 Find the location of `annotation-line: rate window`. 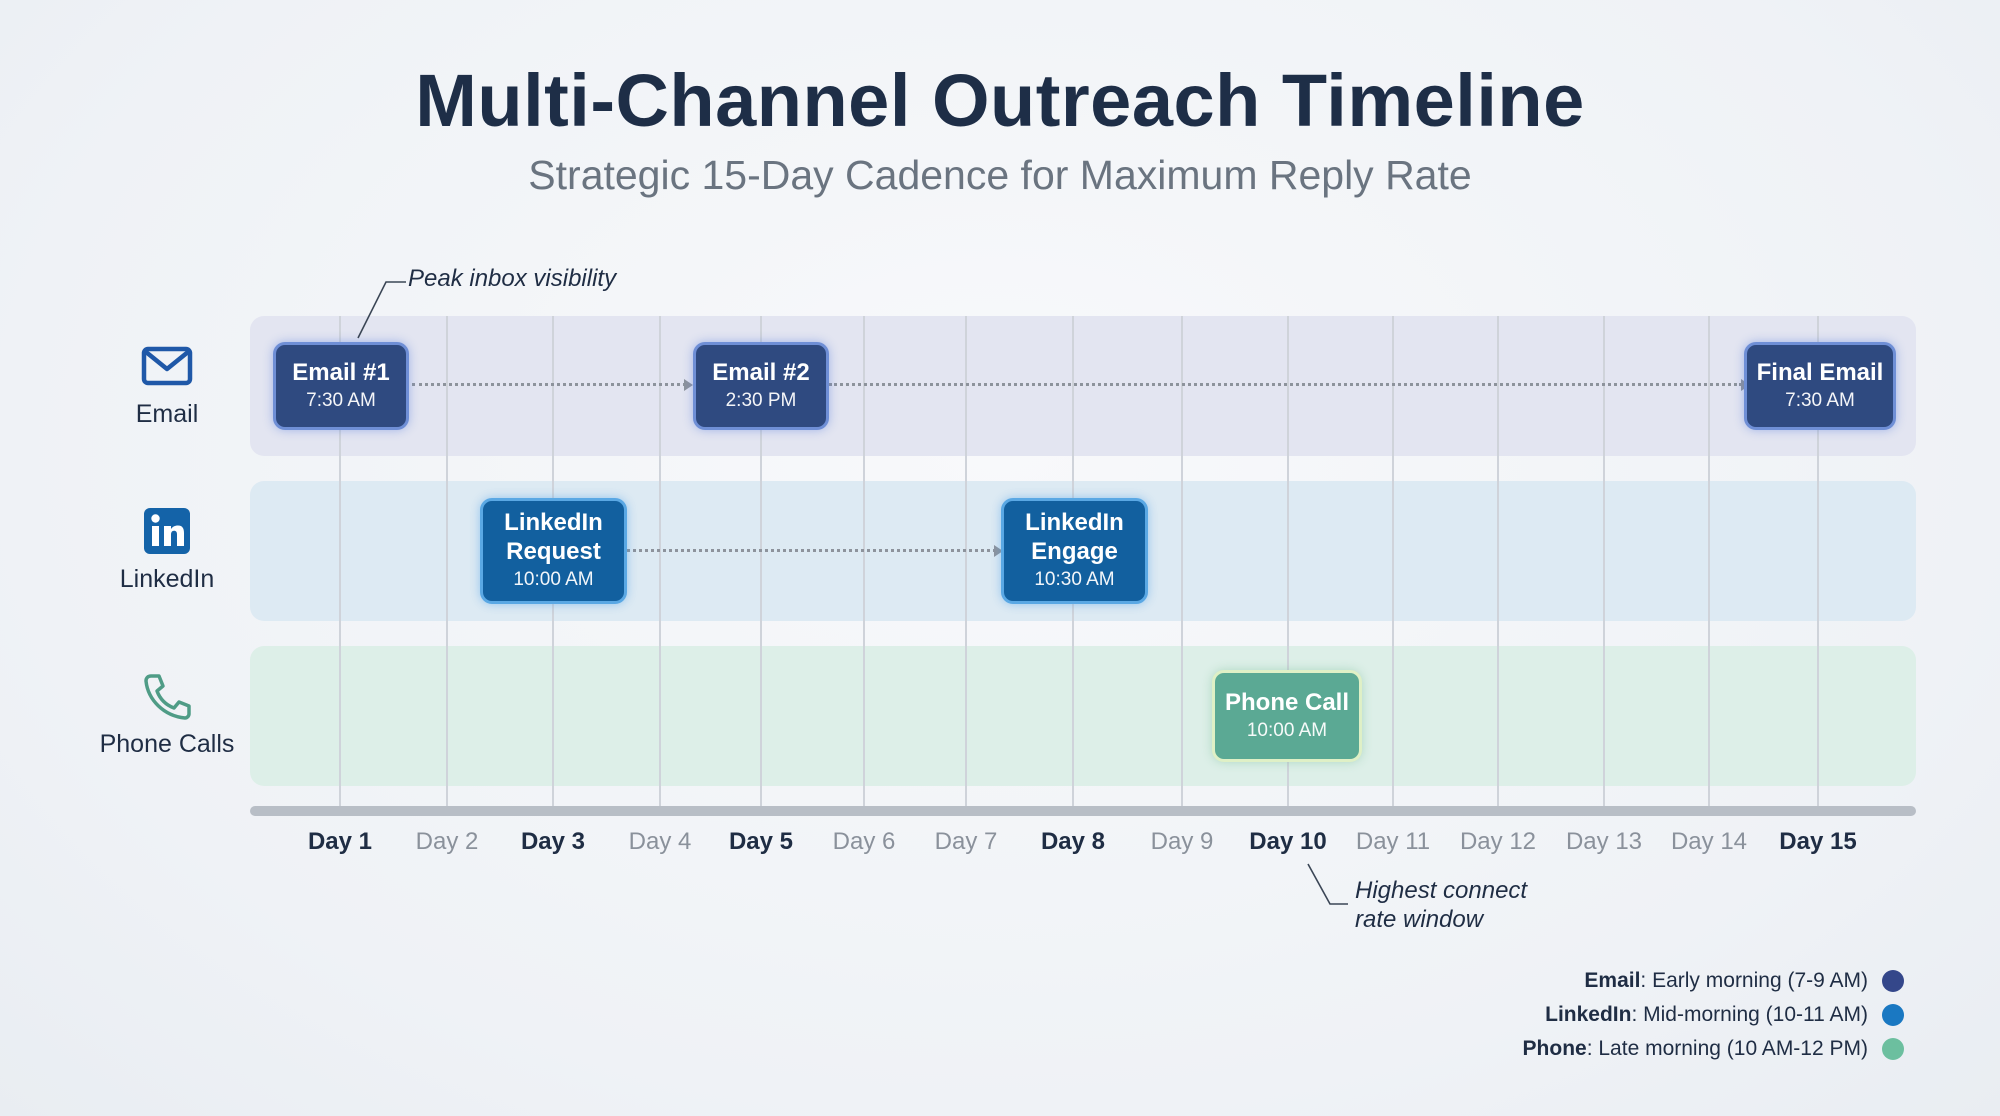

annotation-line: rate window is located at coordinates (1419, 919).